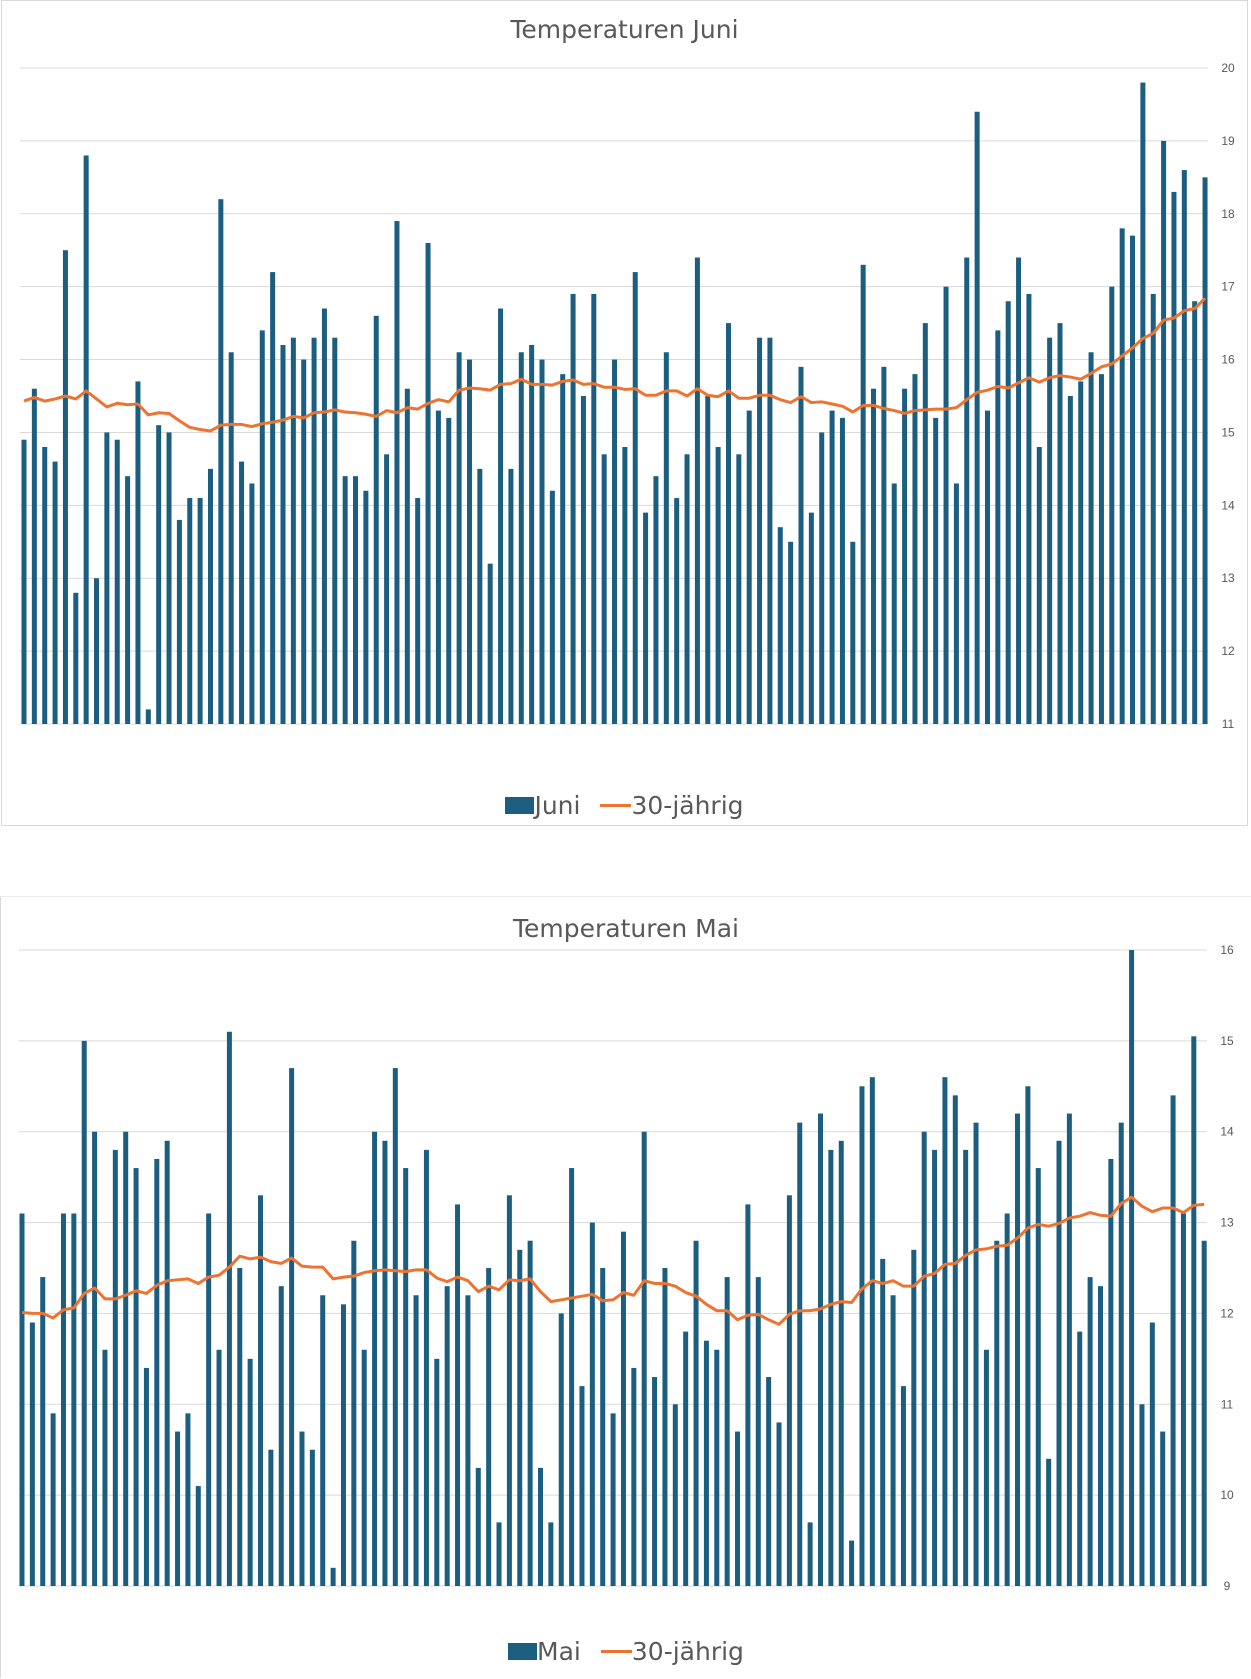 The width and height of the screenshot is (1251, 1679). What do you see at coordinates (687, 1651) in the screenshot?
I see `legend-label: 30-jährig` at bounding box center [687, 1651].